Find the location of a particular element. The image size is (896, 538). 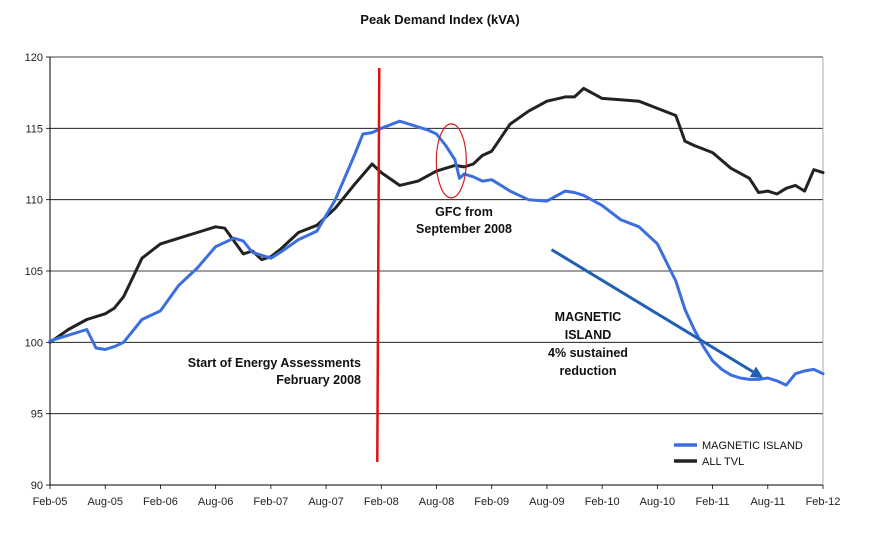

x-tick-label: Aug-06 is located at coordinates (215, 502).